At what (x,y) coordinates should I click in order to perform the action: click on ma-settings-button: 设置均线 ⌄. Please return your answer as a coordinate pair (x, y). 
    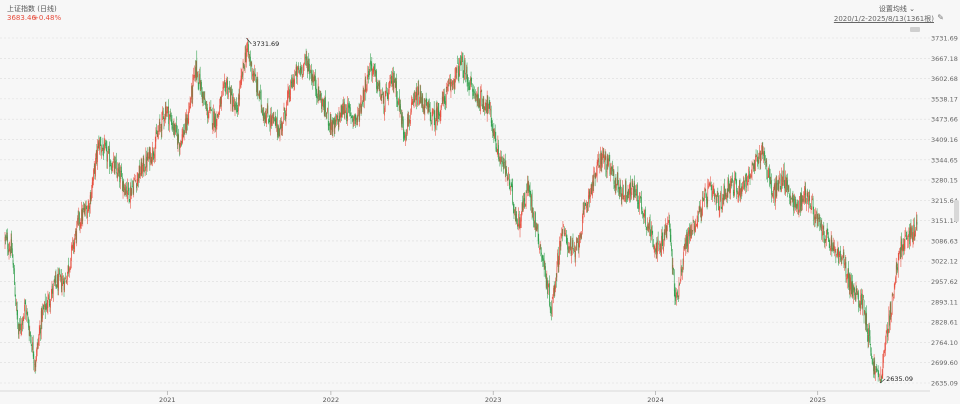
    Looking at the image, I should click on (896, 9).